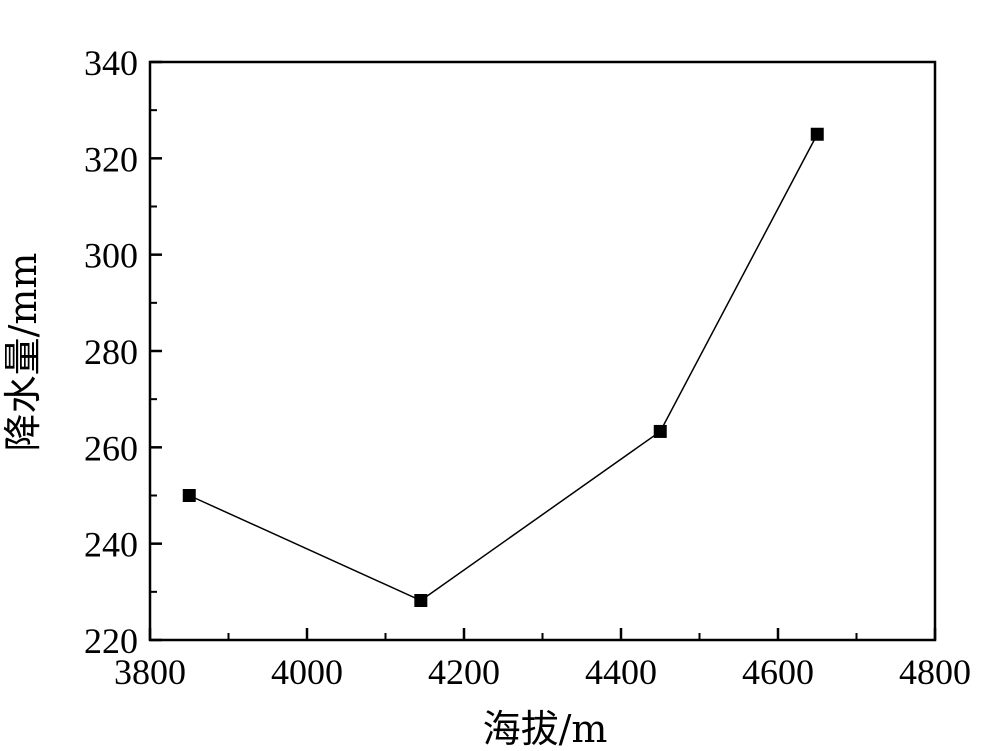 Image resolution: width=1000 pixels, height=751 pixels. I want to click on y-tick-label: 240, so click(111, 545).